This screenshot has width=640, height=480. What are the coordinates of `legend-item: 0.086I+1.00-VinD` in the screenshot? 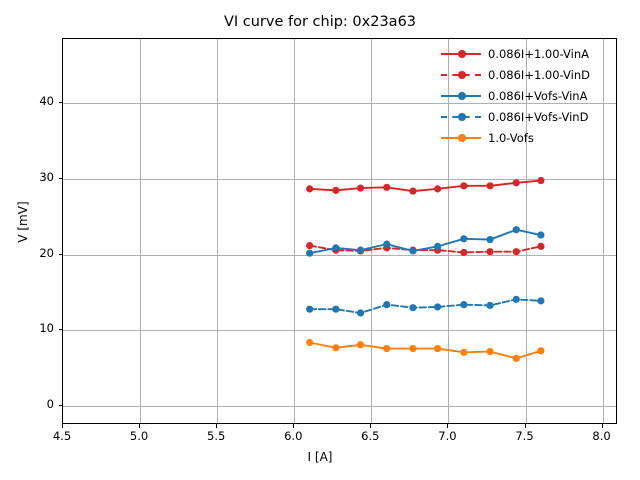 It's located at (527, 74).